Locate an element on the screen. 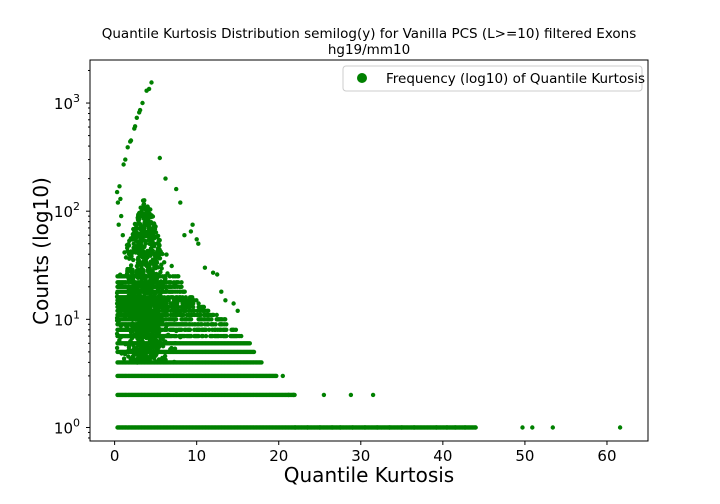 Image resolution: width=720 pixels, height=504 pixels. data-point-1922 is located at coordinates (161, 264).